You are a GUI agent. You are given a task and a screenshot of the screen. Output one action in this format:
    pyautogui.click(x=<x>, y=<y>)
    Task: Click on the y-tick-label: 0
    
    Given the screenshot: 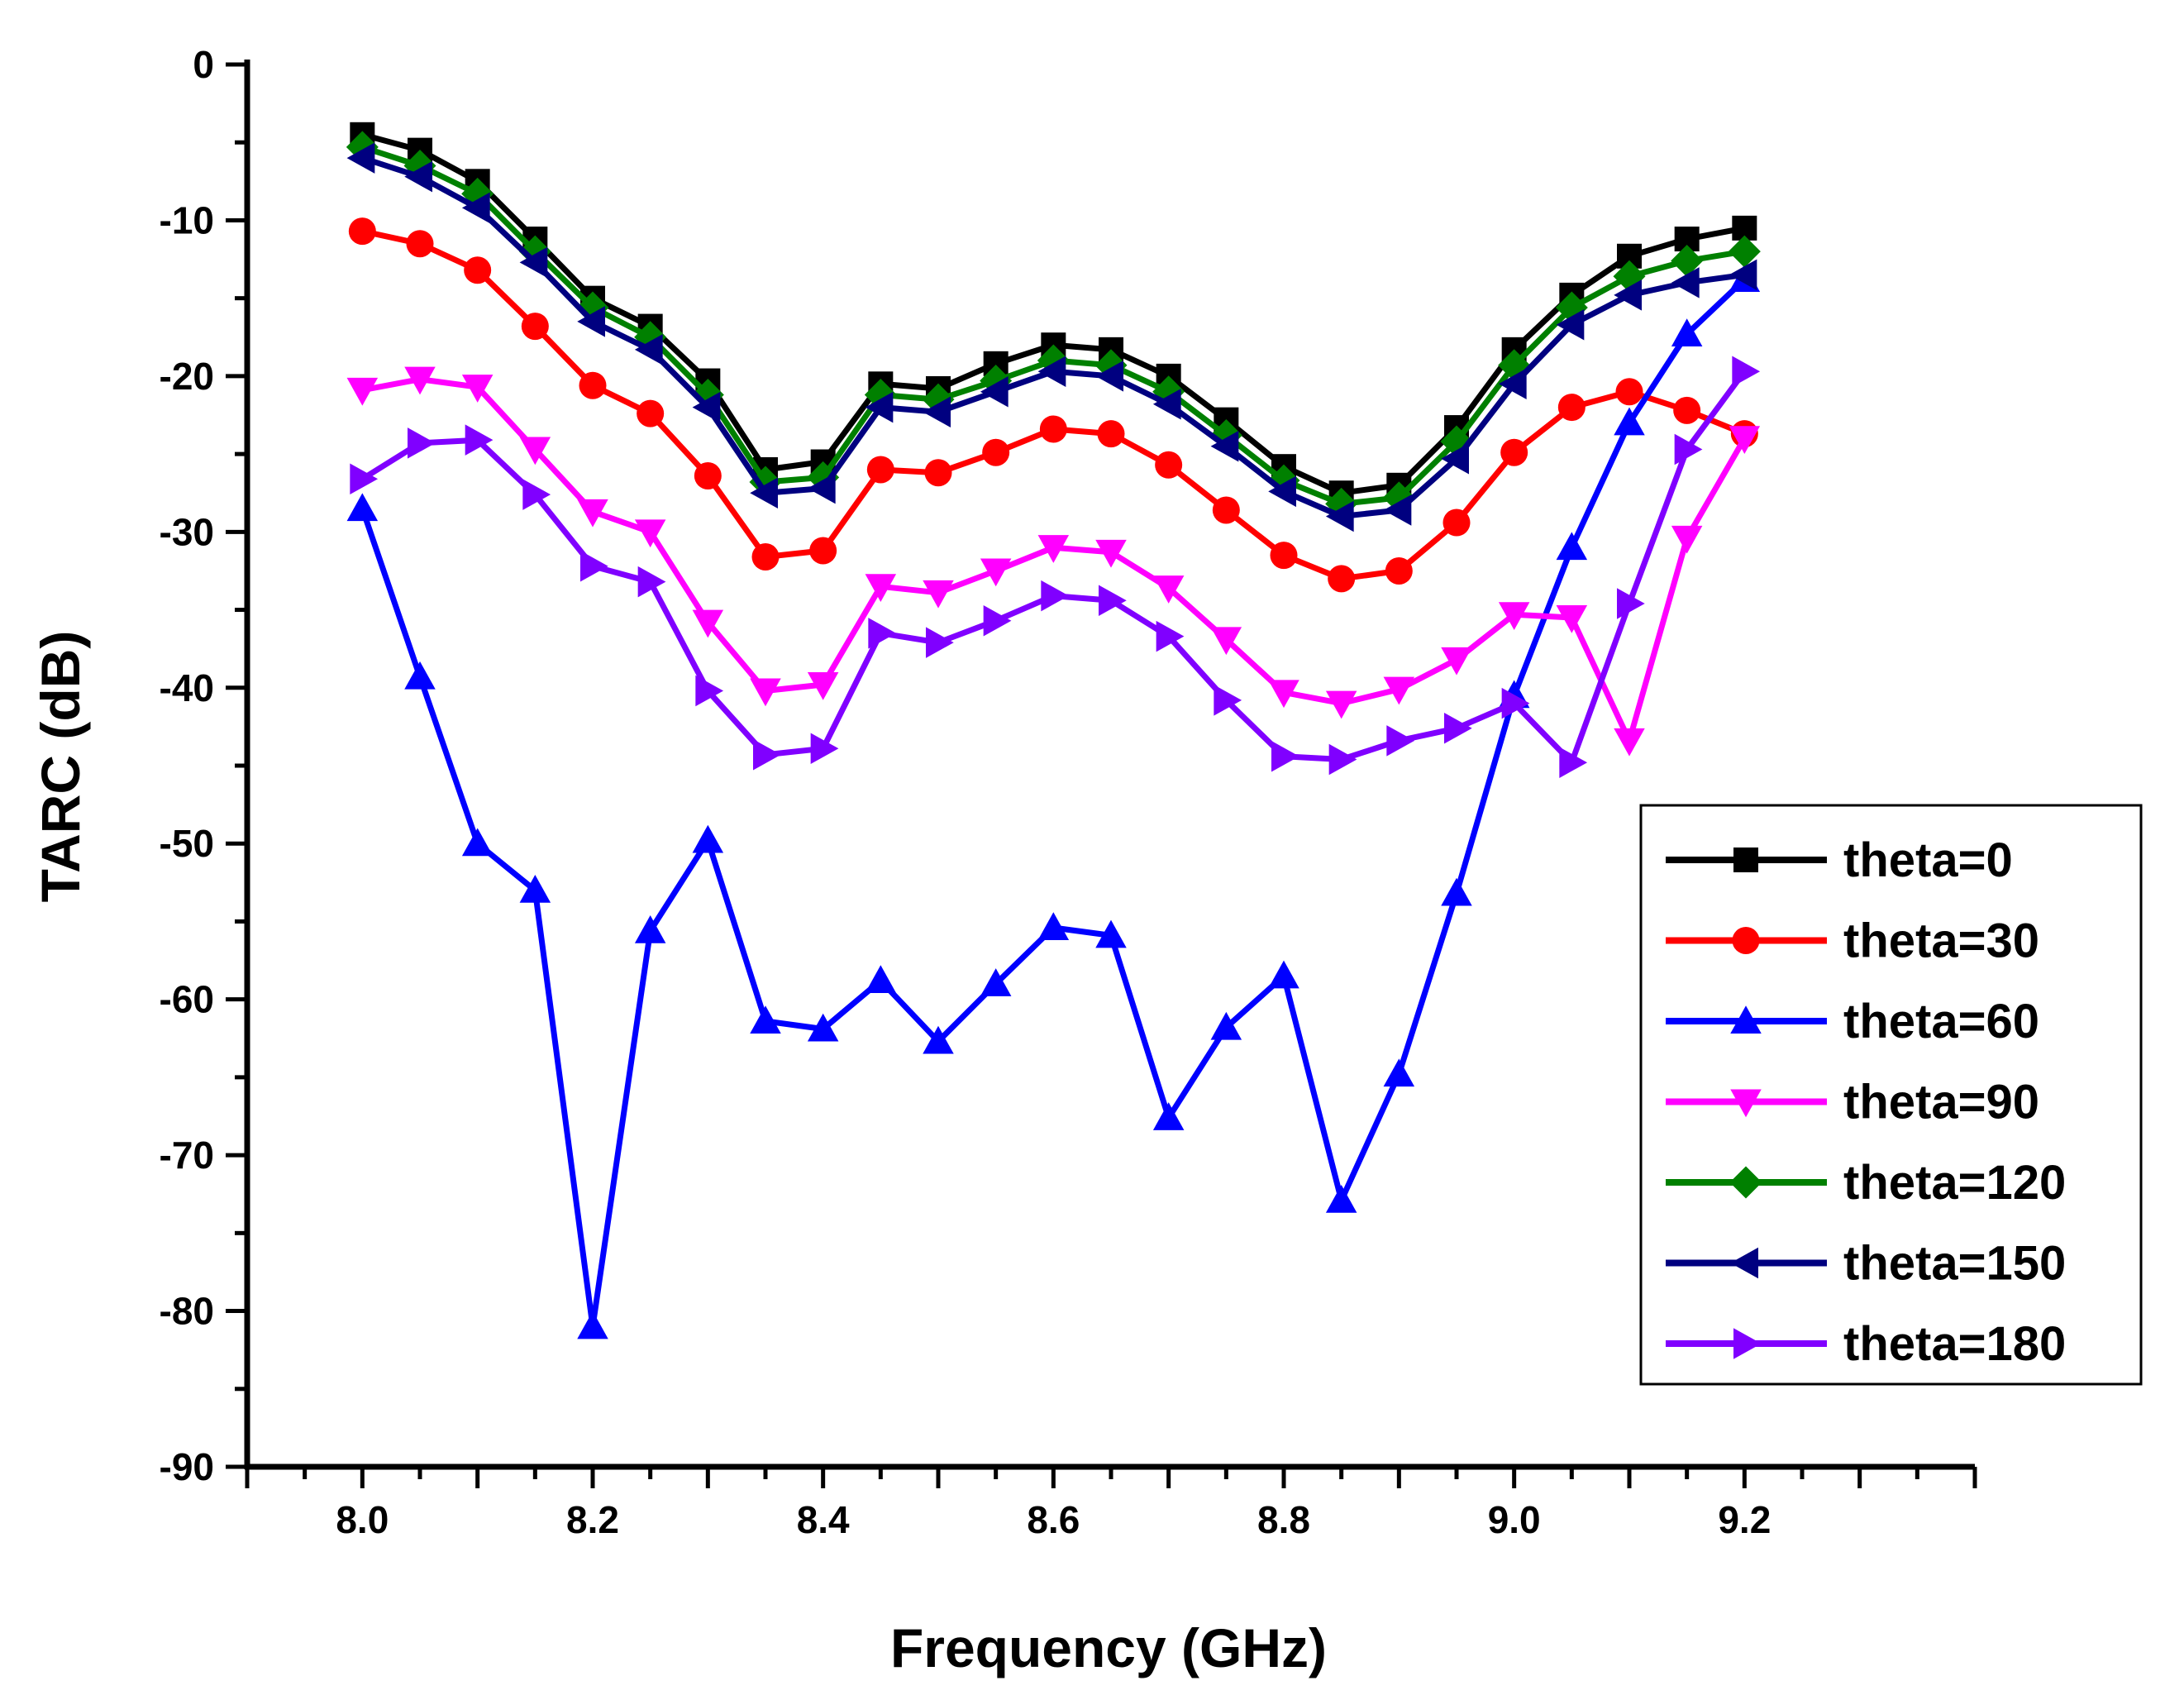 What is the action you would take?
    pyautogui.click(x=203, y=64)
    